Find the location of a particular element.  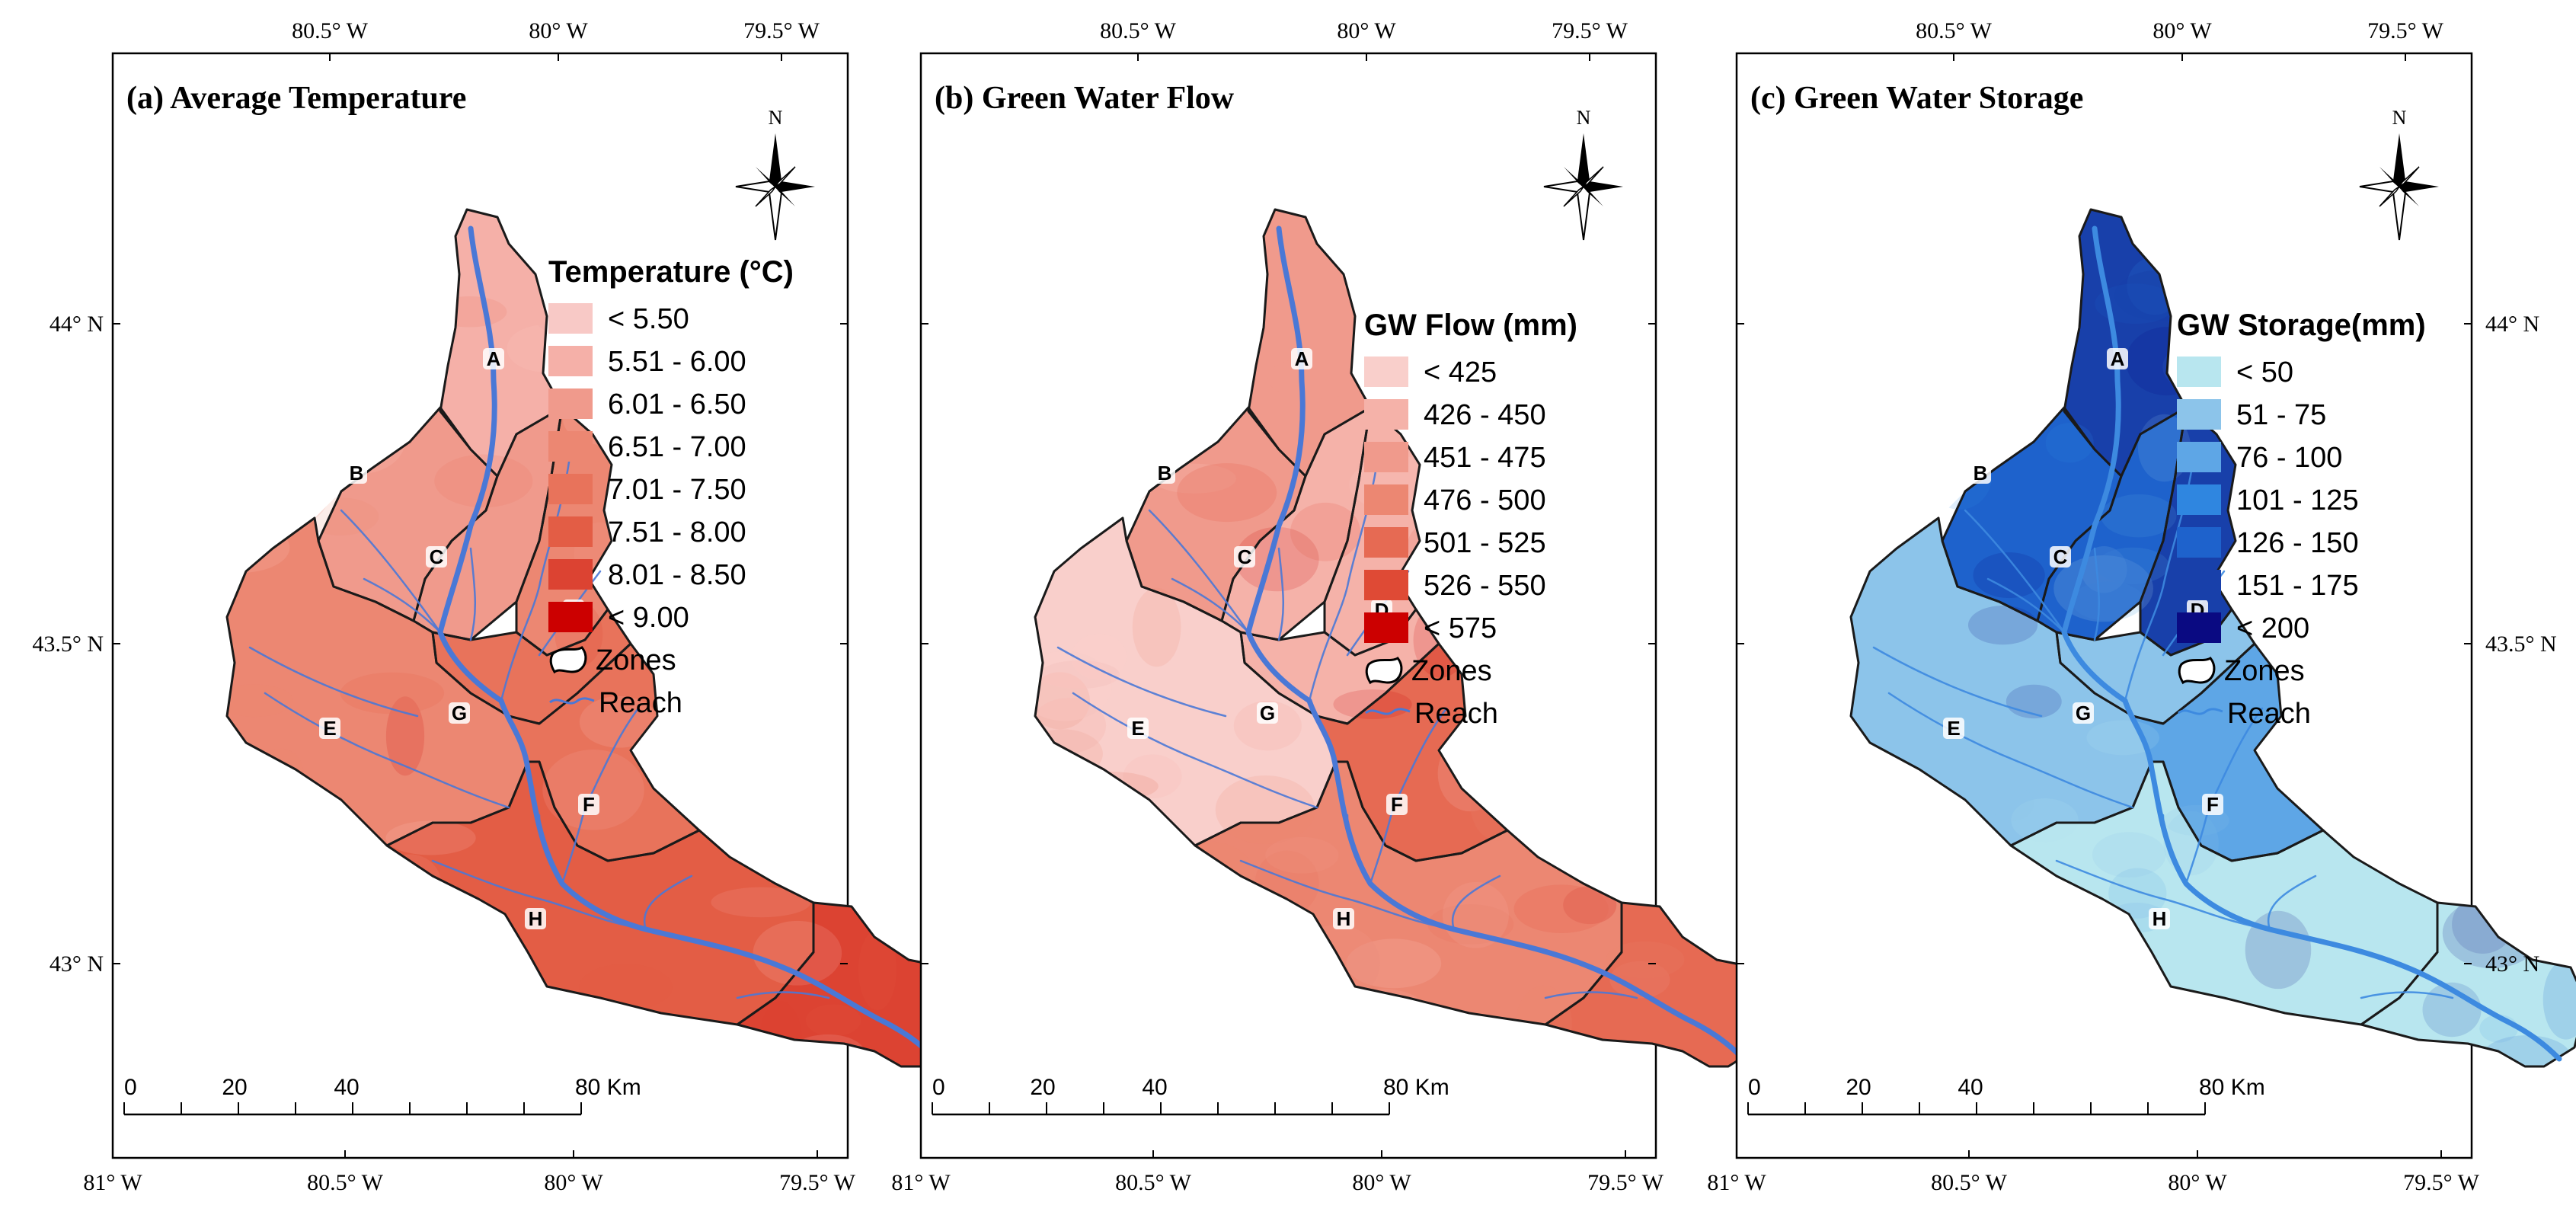

svg-text: E is located at coordinates (1138, 728).